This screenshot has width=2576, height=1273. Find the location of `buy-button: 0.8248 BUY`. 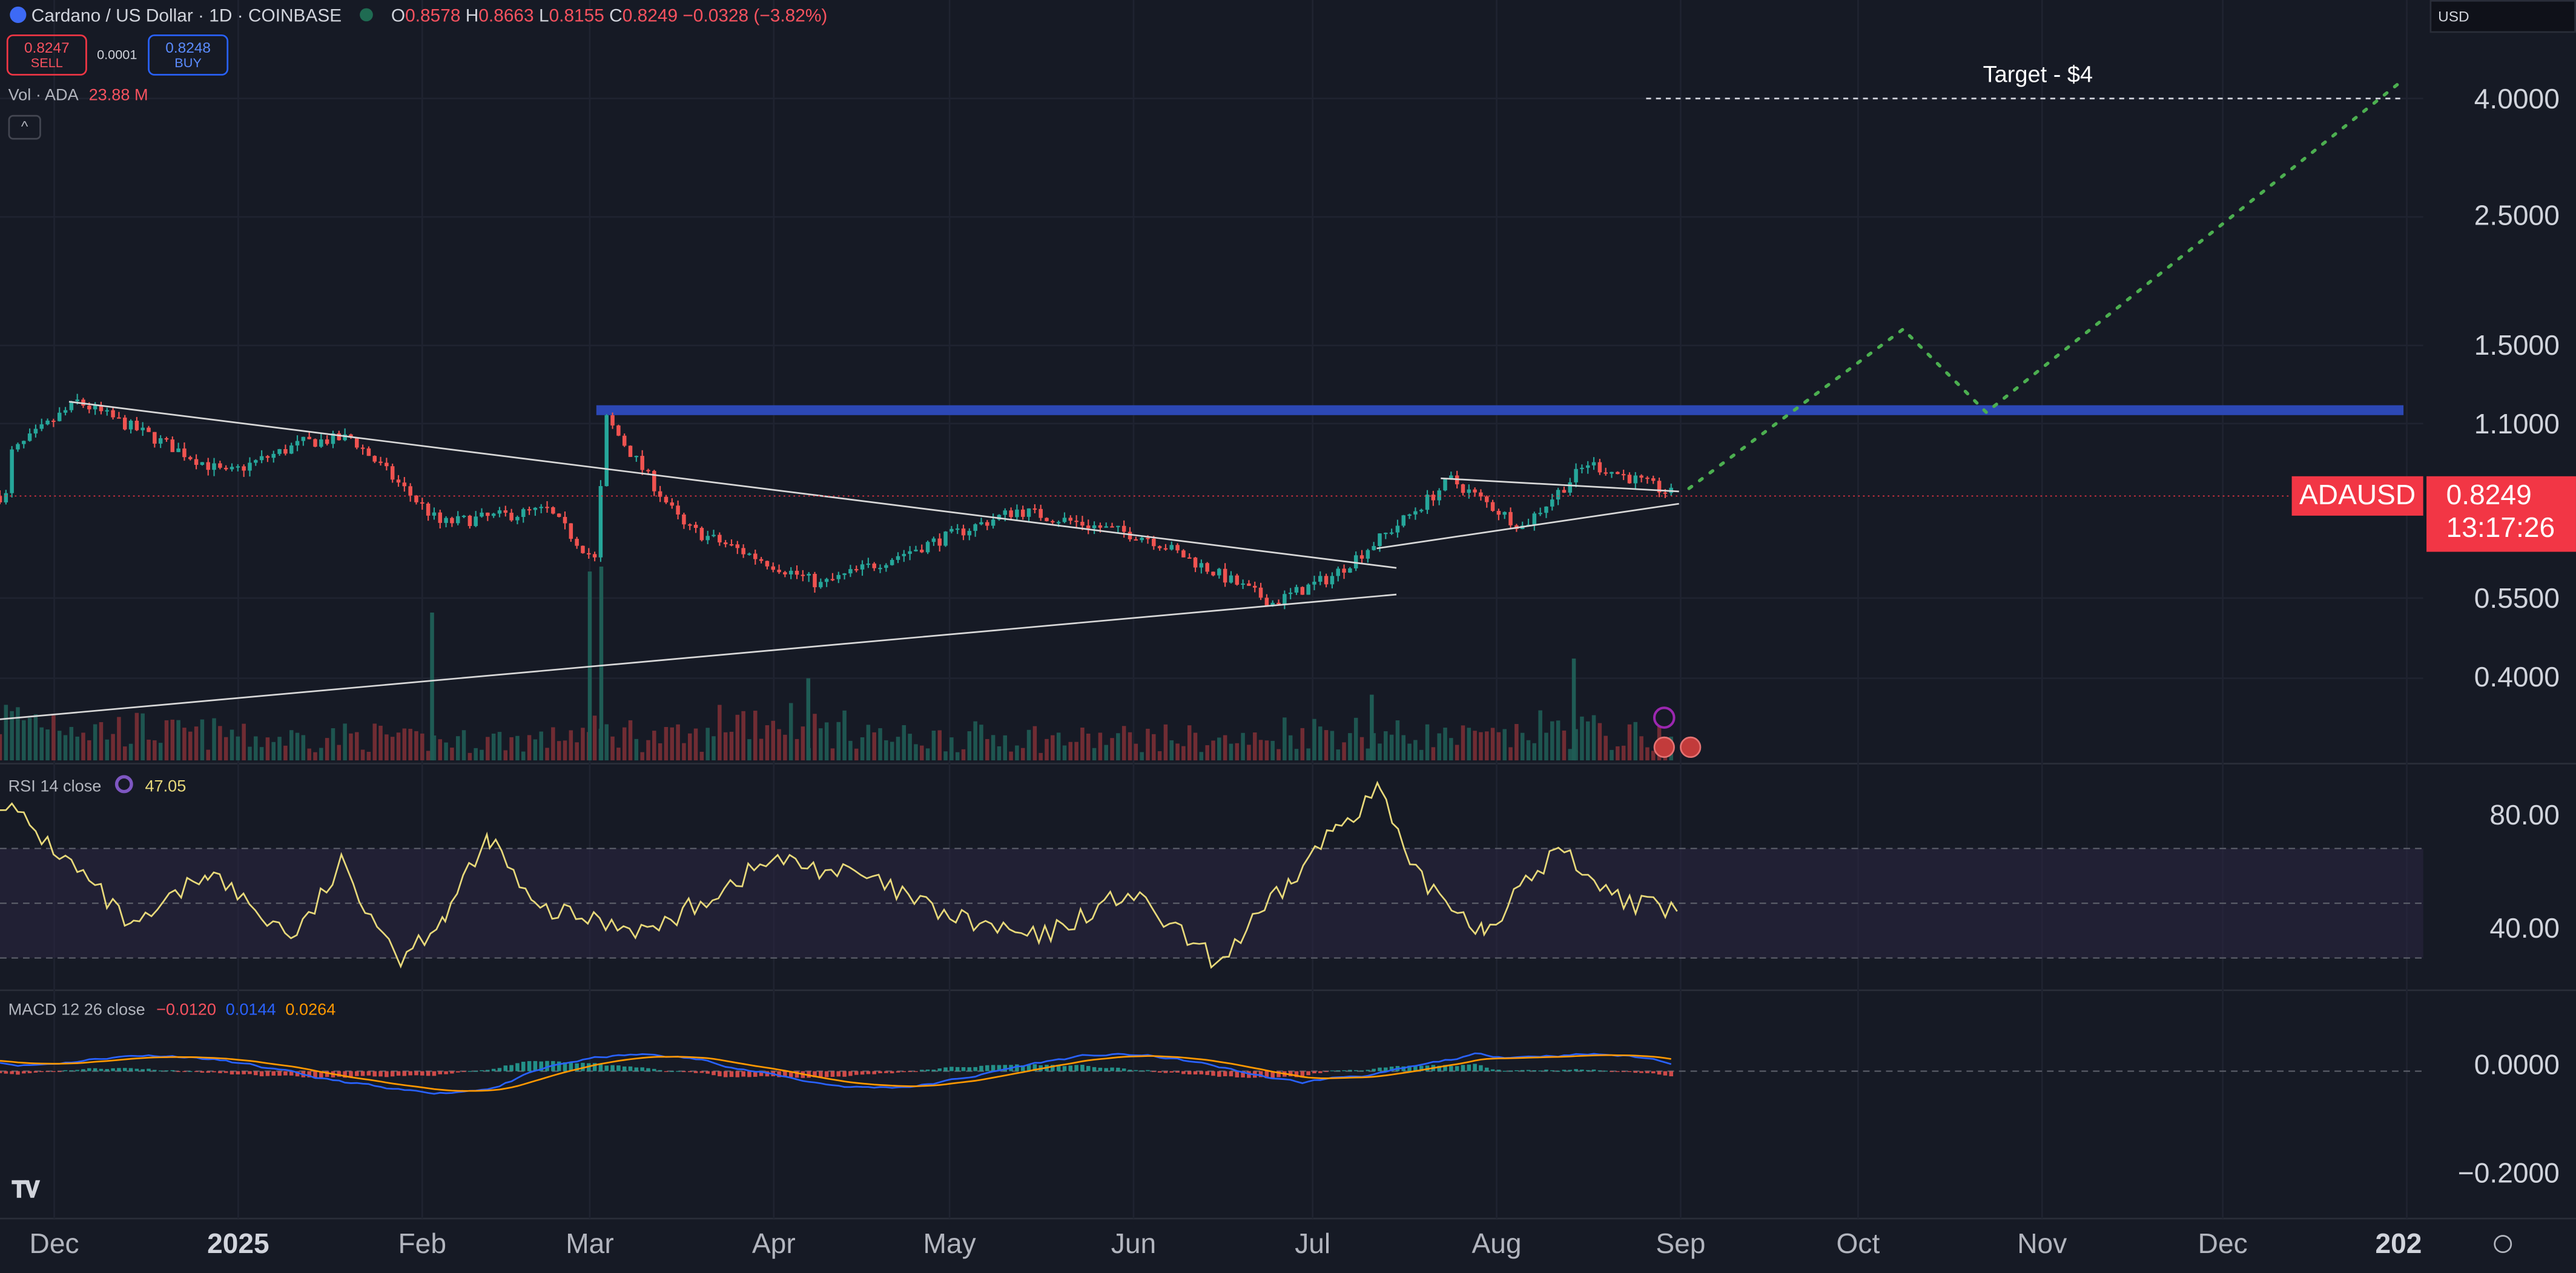

buy-button: 0.8248 BUY is located at coordinates (188, 55).